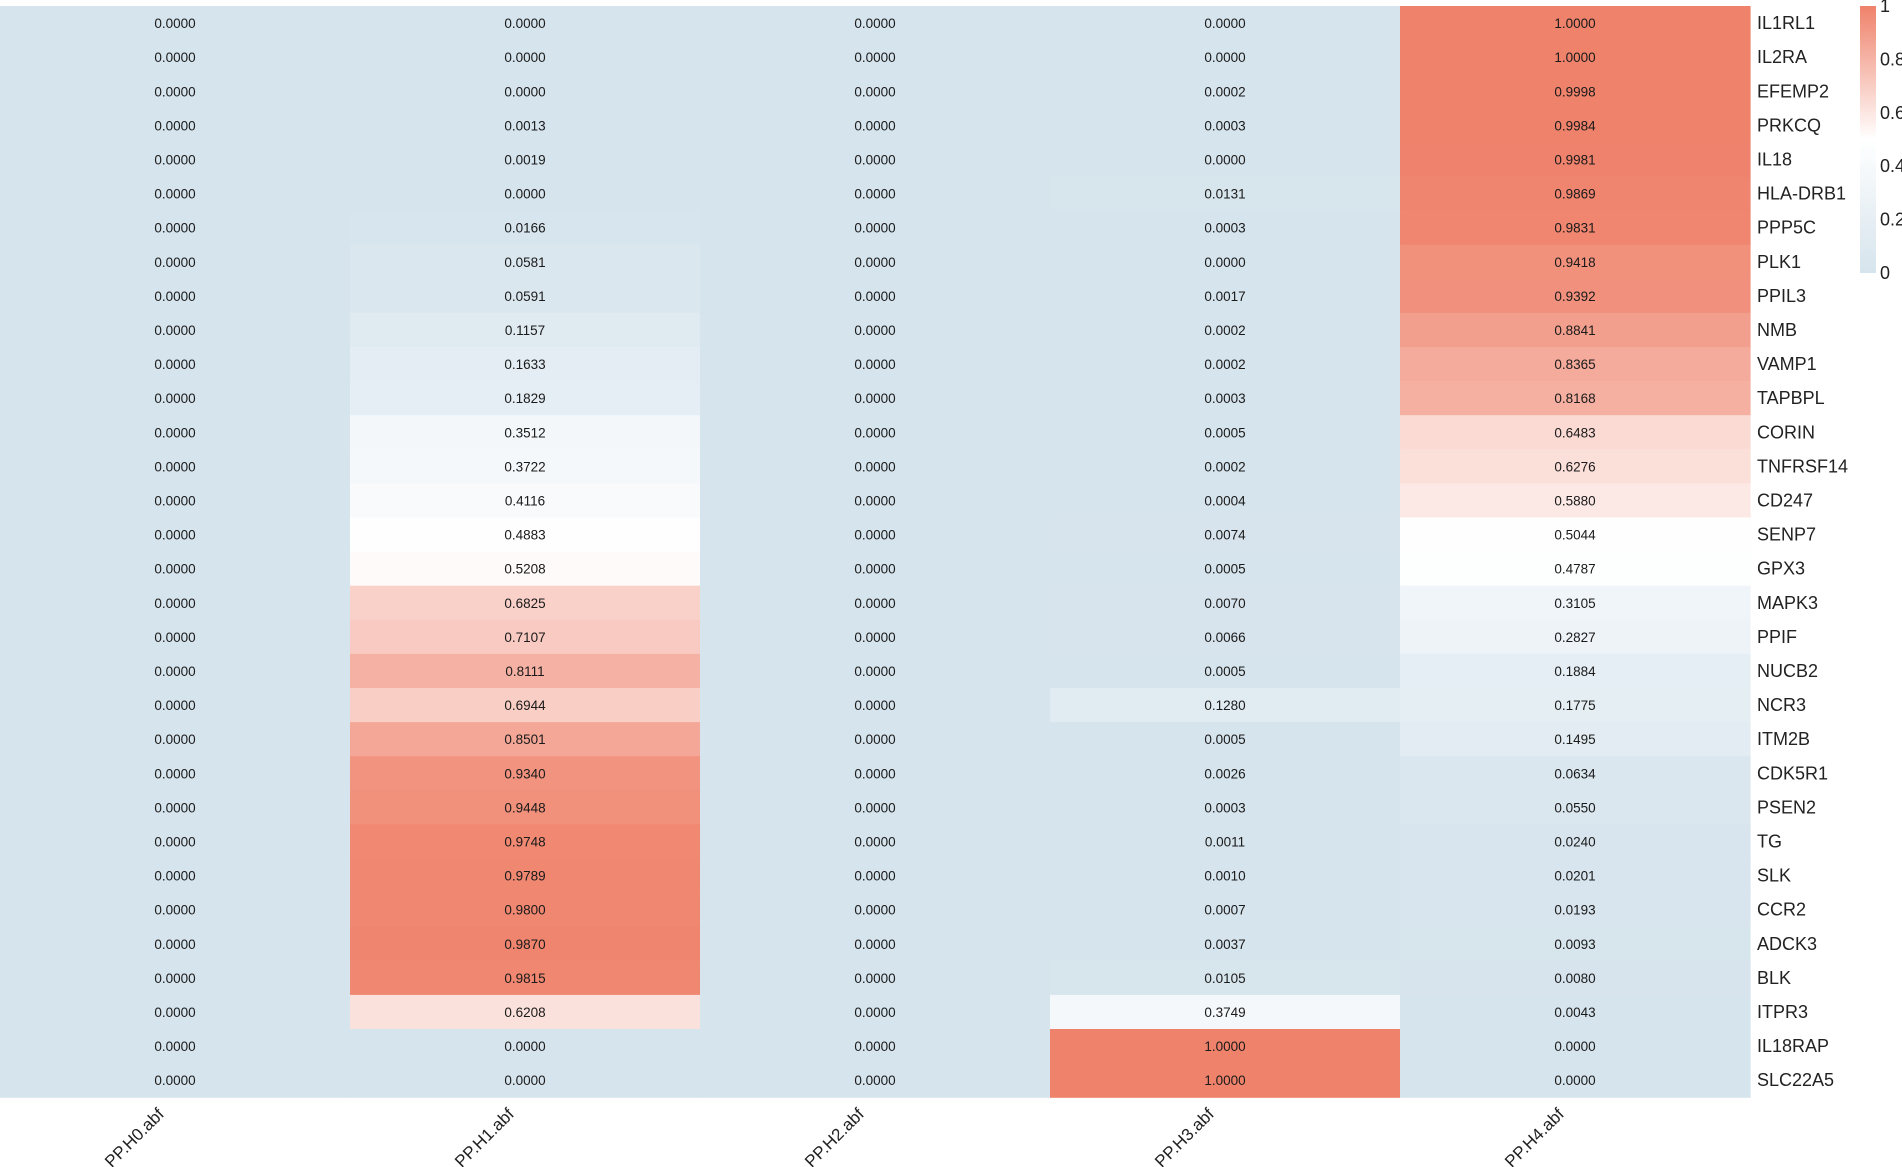  What do you see at coordinates (524, 876) in the screenshot?
I see `cell-value-label: 0.9789` at bounding box center [524, 876].